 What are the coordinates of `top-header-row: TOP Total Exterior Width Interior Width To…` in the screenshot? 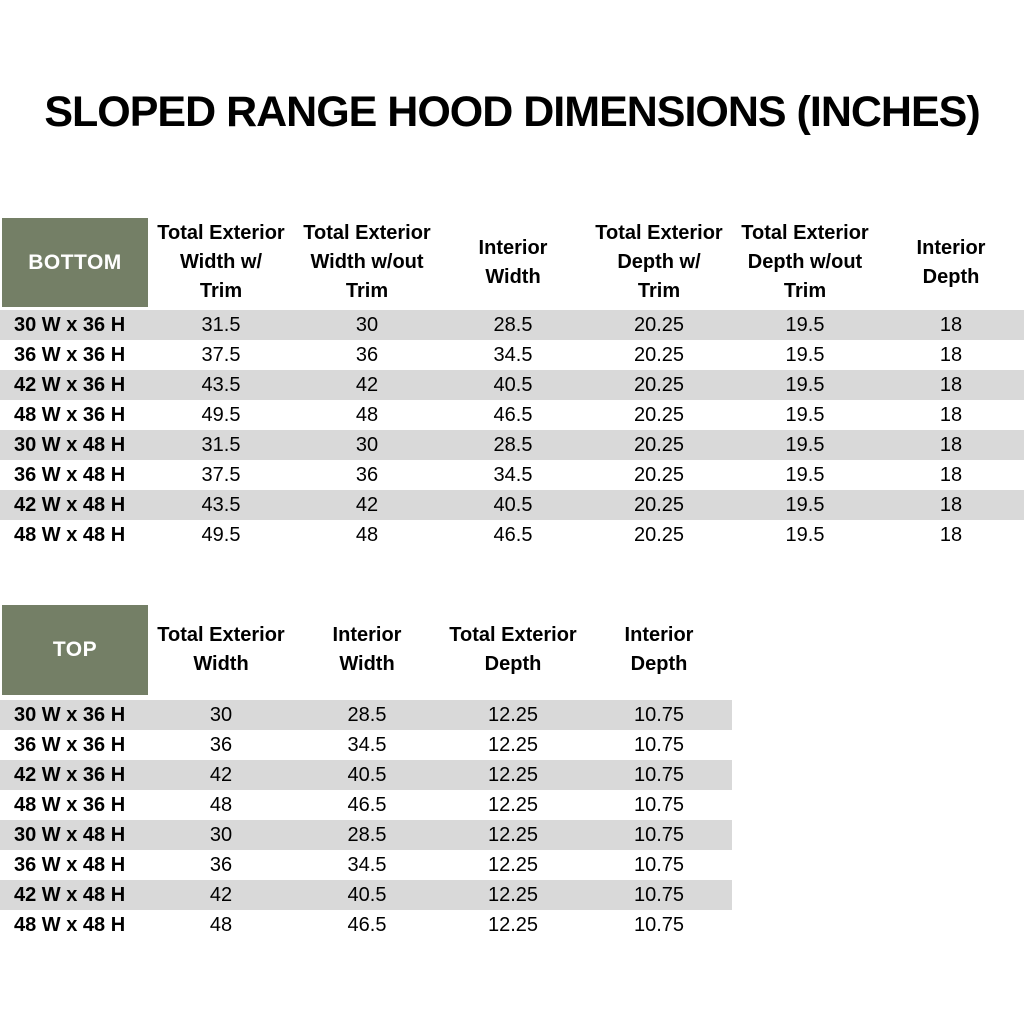 It's located at (366, 652).